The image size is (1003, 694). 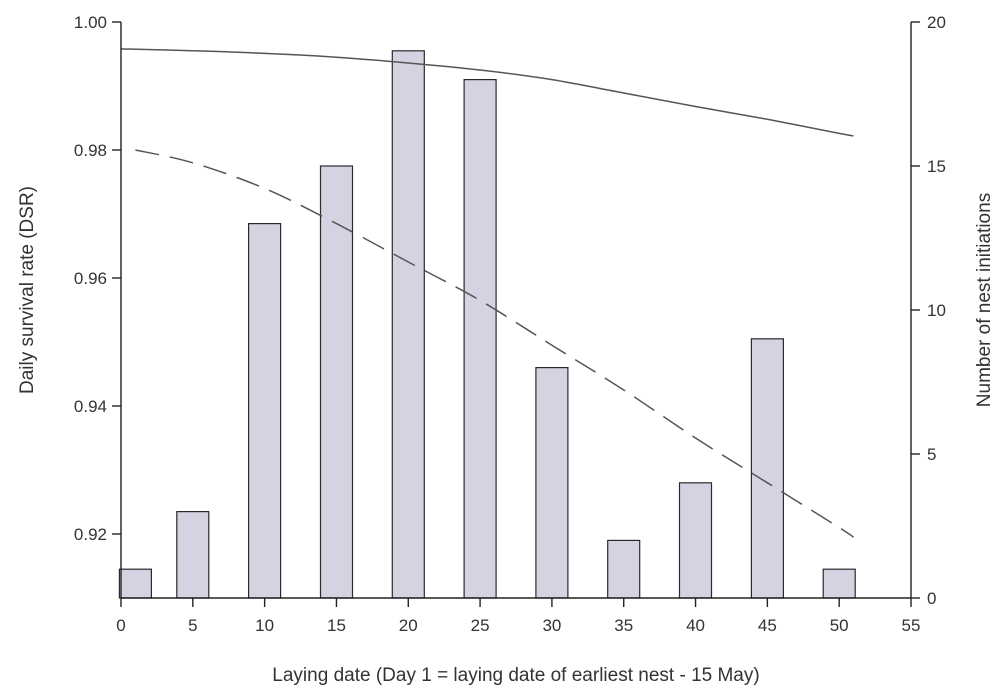 What do you see at coordinates (27, 290) in the screenshot?
I see `left-axis-title: Daily survival rate (DSR)` at bounding box center [27, 290].